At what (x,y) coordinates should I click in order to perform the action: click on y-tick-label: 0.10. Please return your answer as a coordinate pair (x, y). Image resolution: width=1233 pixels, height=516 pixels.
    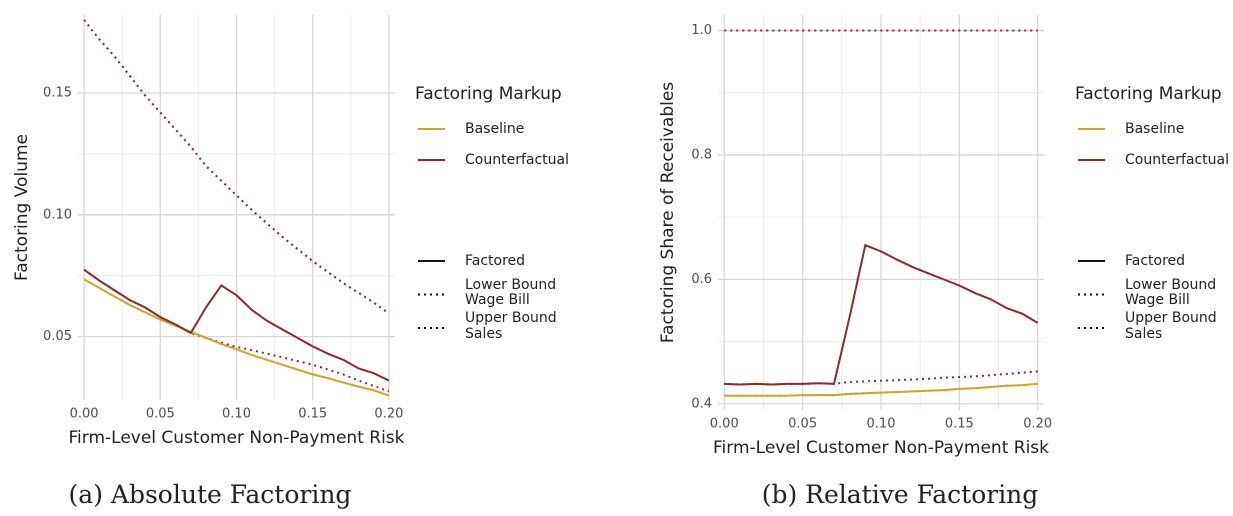
    Looking at the image, I should click on (57, 214).